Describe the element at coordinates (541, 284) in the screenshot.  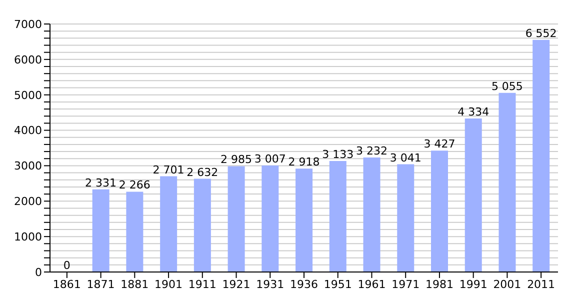
I see `x-tick-label: 2011` at that location.